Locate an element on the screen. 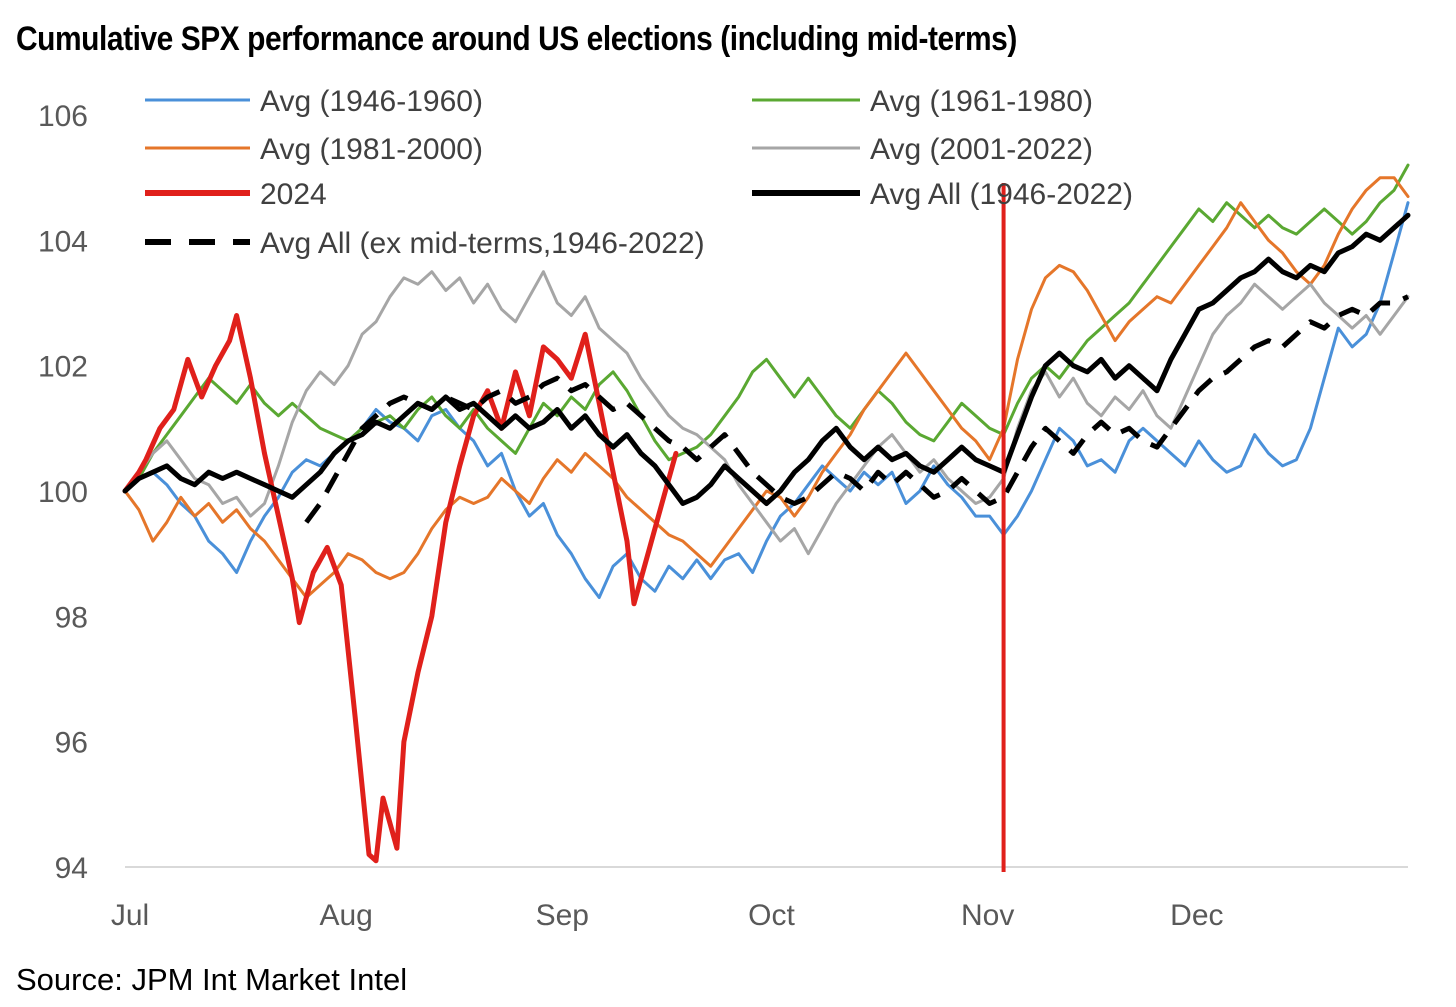 Image resolution: width=1456 pixels, height=1007 pixels. legend-entry: Avg (1946-1960) is located at coordinates (314, 101).